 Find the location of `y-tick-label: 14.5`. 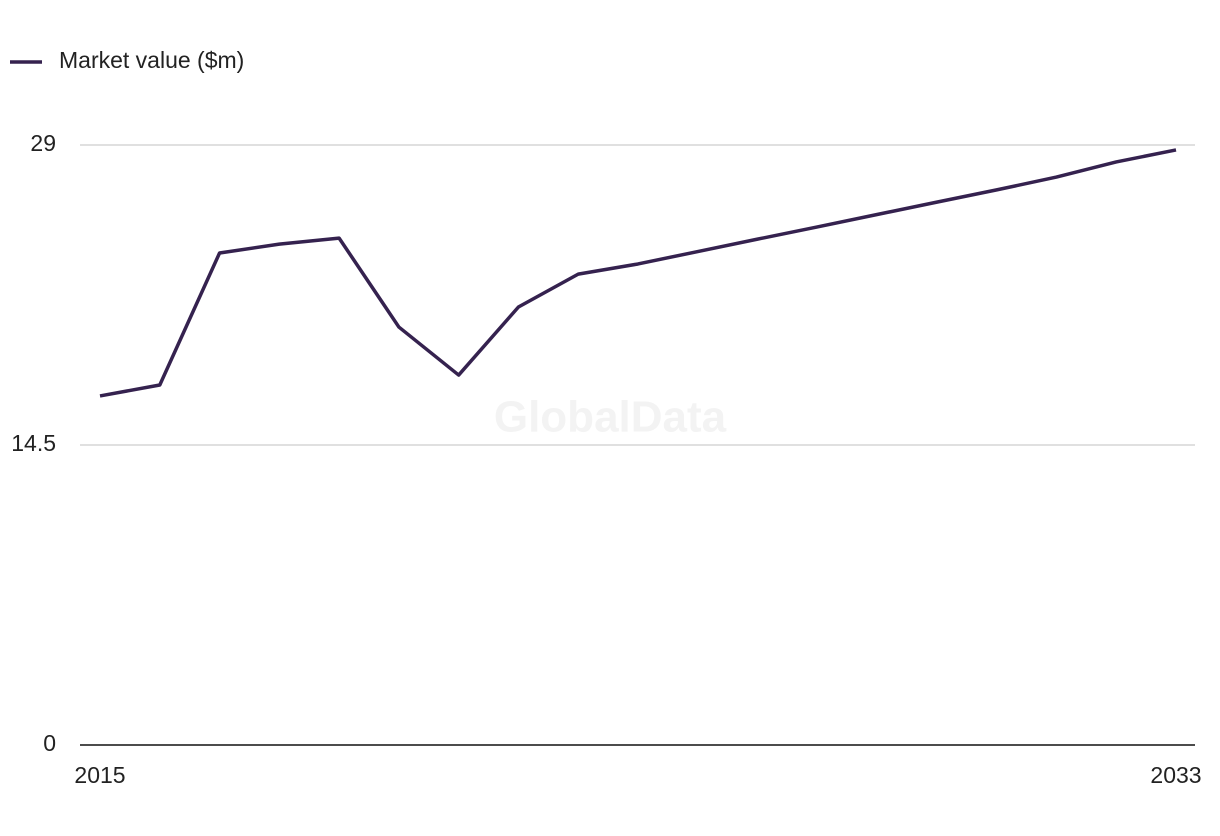

y-tick-label: 14.5 is located at coordinates (33, 443).